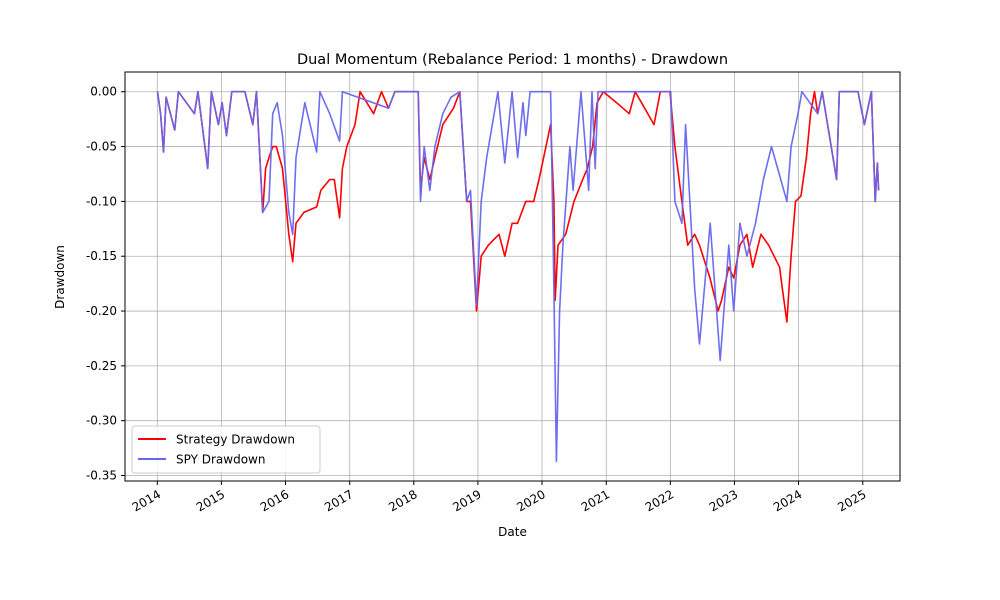 The width and height of the screenshot is (1000, 600). What do you see at coordinates (60, 277) in the screenshot?
I see `y-axis-label: Drawdown` at bounding box center [60, 277].